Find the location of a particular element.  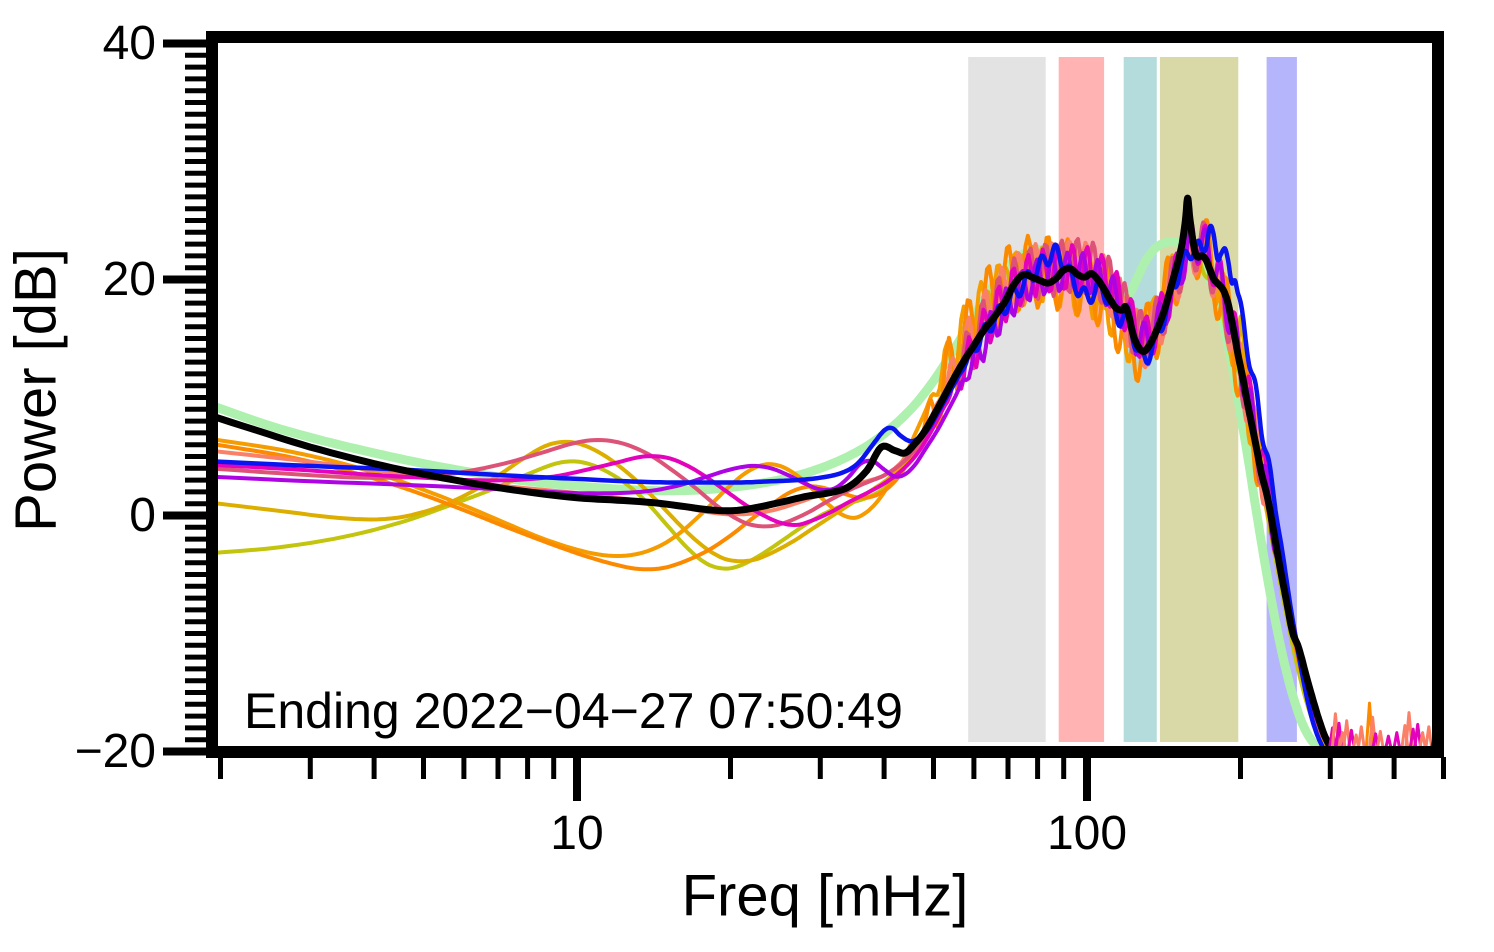

y-tick-label: 20 is located at coordinates (129, 279).